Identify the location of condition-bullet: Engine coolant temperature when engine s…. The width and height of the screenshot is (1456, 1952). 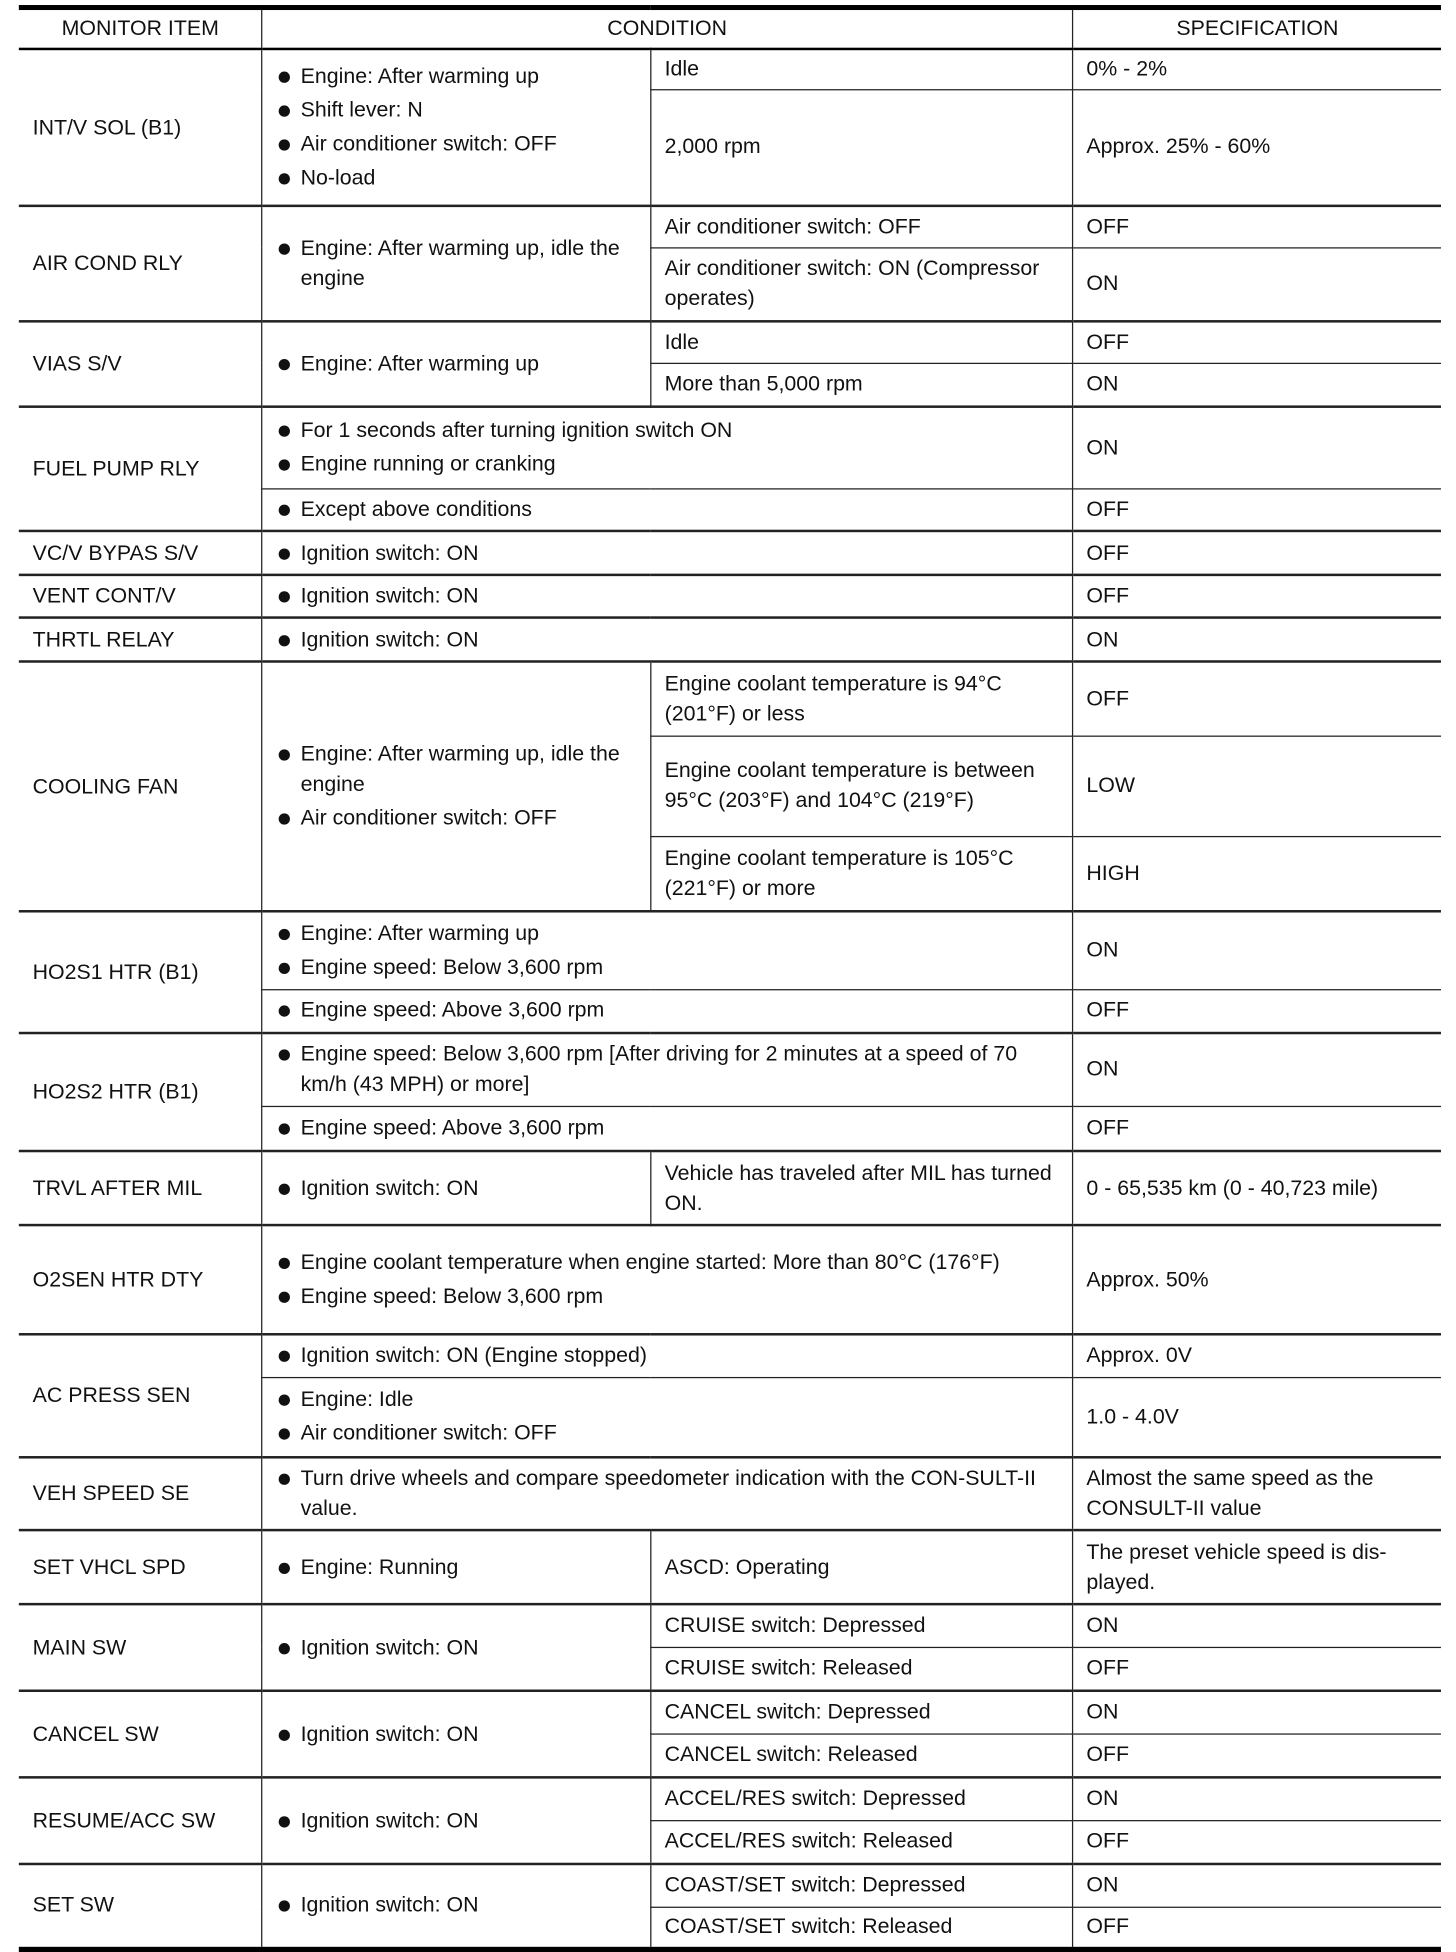
(667, 1263).